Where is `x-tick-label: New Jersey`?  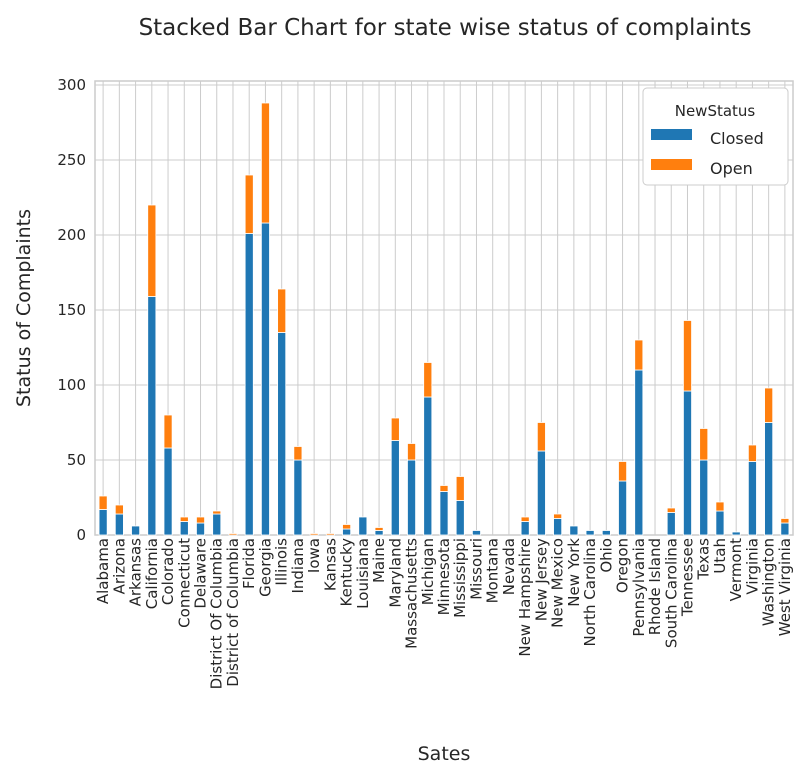
x-tick-label: New Jersey is located at coordinates (541, 579).